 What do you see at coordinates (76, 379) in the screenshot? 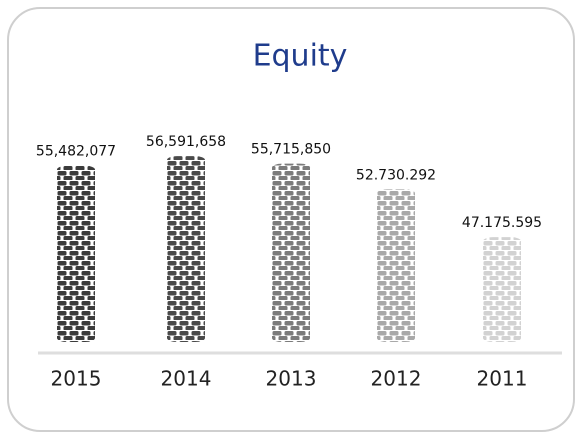
I see `x-tick-label: 2015` at bounding box center [76, 379].